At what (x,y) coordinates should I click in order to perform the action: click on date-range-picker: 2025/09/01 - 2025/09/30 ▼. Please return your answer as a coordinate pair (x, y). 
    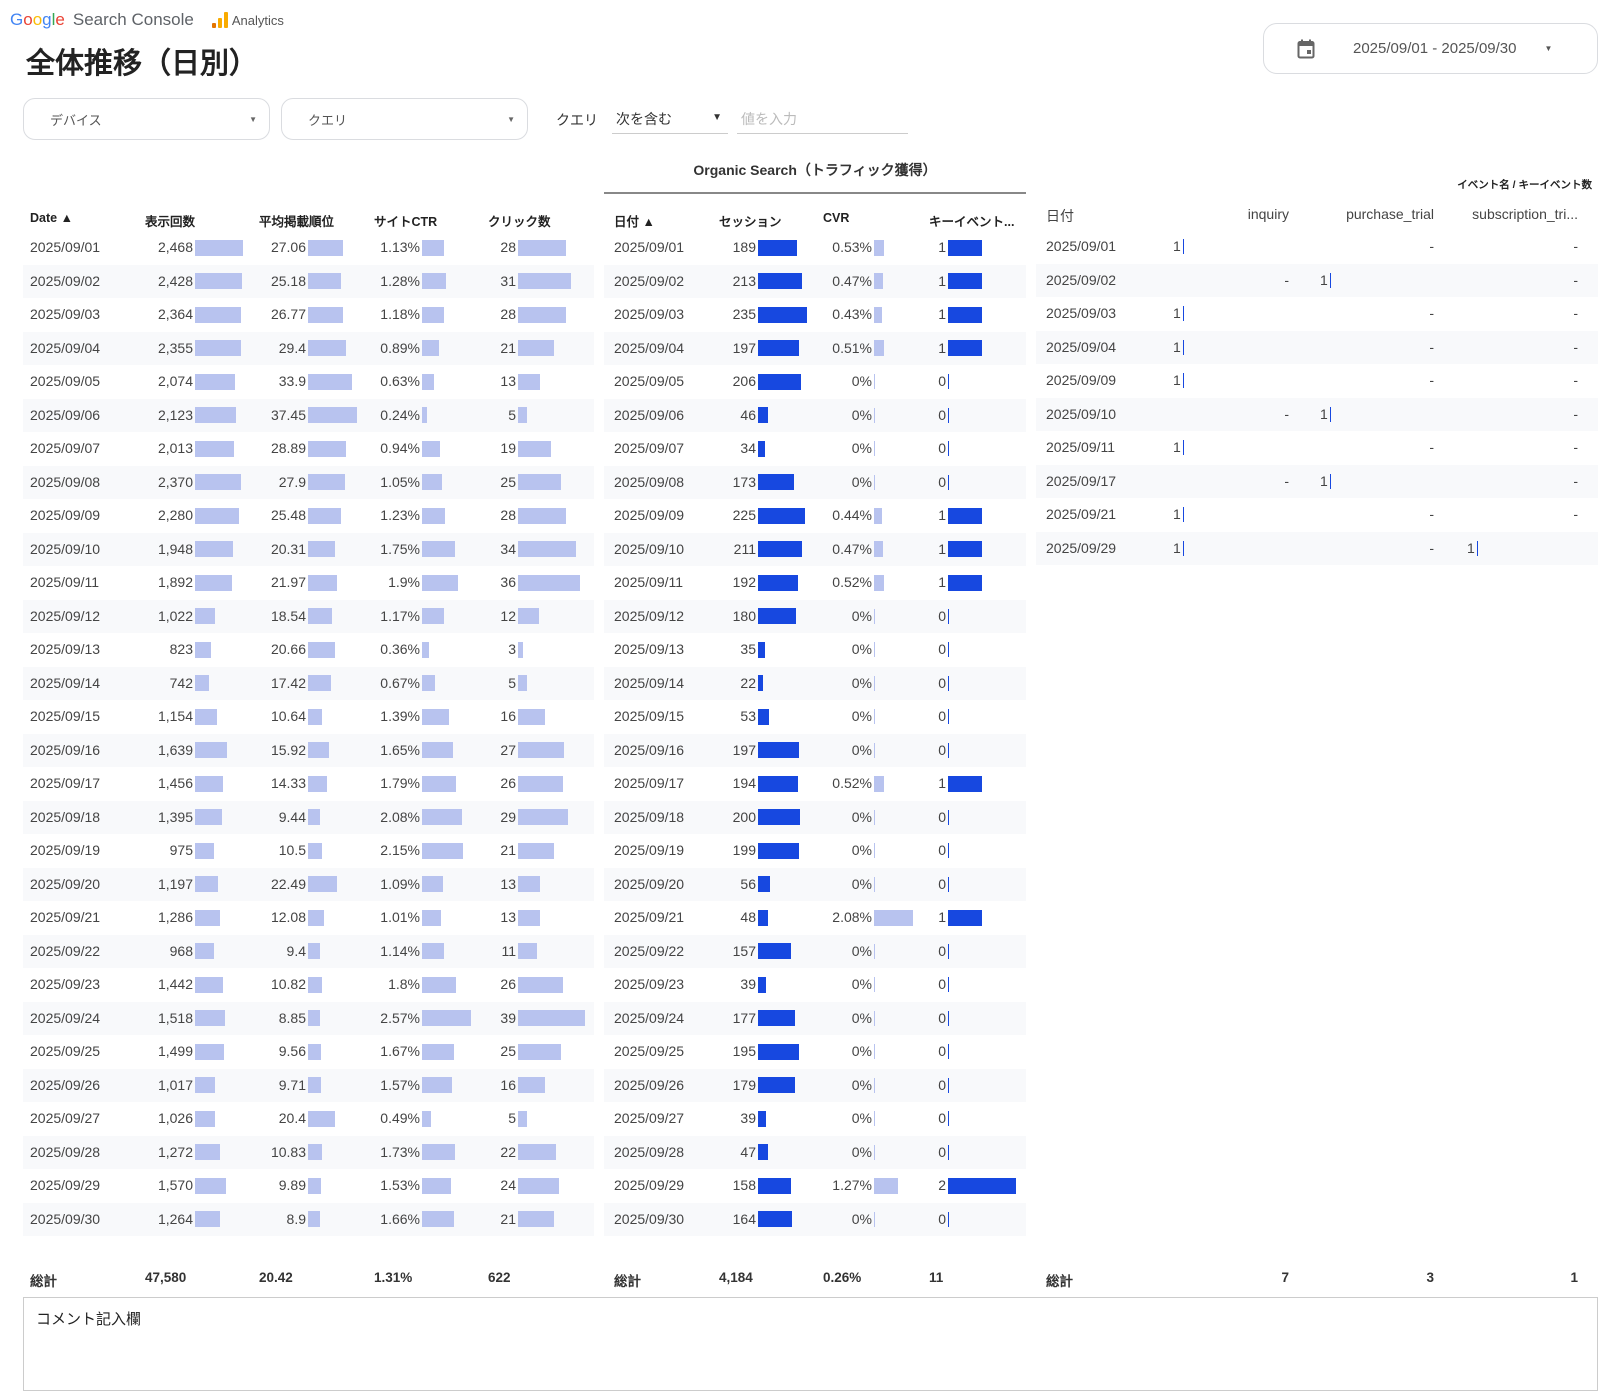
    Looking at the image, I should click on (1430, 48).